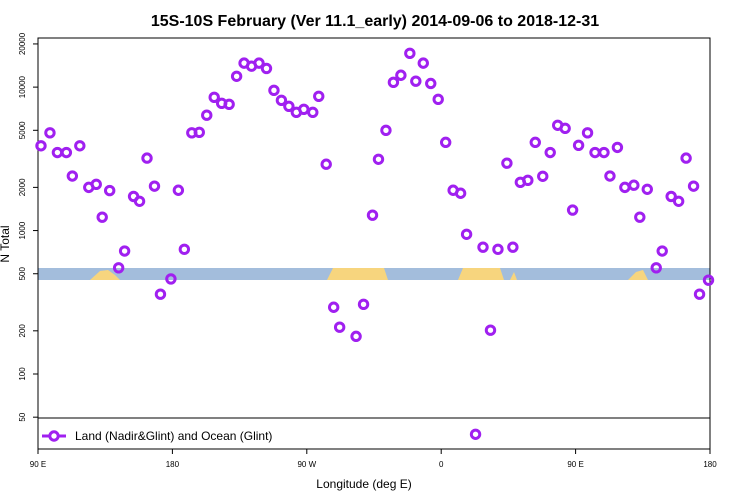  Describe the element at coordinates (22, 416) in the screenshot. I see `y-tick-label: 50` at that location.